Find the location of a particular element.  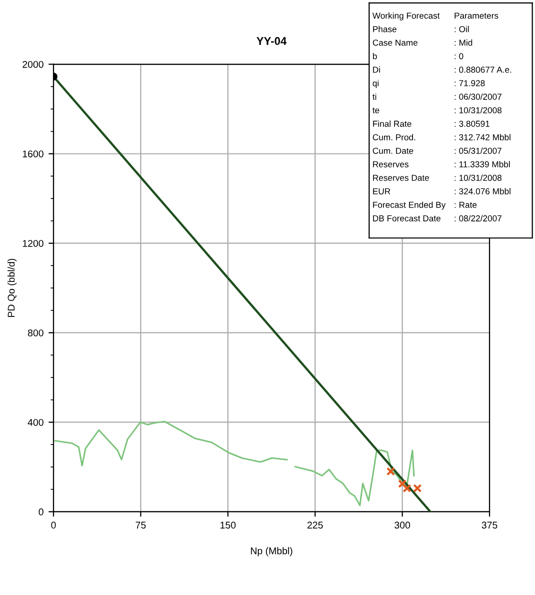

annotation: Reserves Date is located at coordinates (401, 177).